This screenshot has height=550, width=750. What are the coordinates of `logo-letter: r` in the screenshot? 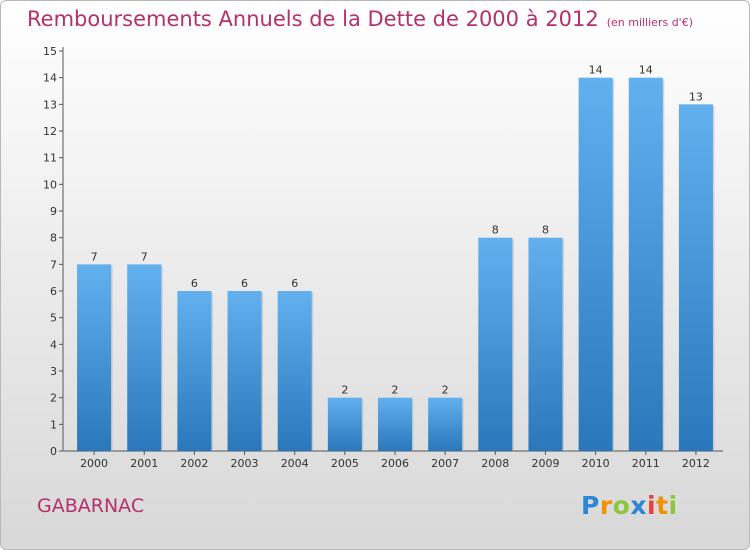 It's located at (606, 505).